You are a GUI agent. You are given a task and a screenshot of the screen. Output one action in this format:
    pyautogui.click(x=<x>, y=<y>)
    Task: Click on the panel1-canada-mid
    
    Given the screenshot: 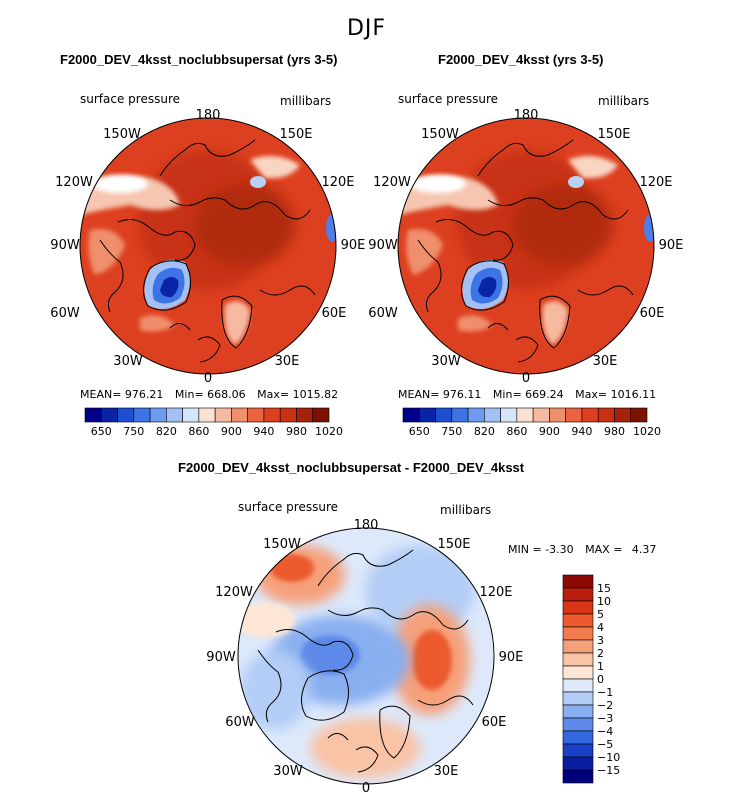 What is the action you would take?
    pyautogui.click(x=106, y=252)
    